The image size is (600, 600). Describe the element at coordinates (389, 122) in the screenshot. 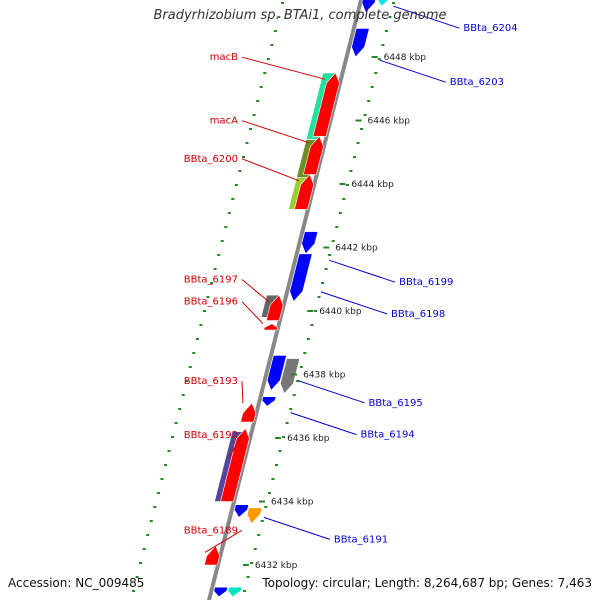

I see `scale-tick-label: 6446 kbp` at that location.